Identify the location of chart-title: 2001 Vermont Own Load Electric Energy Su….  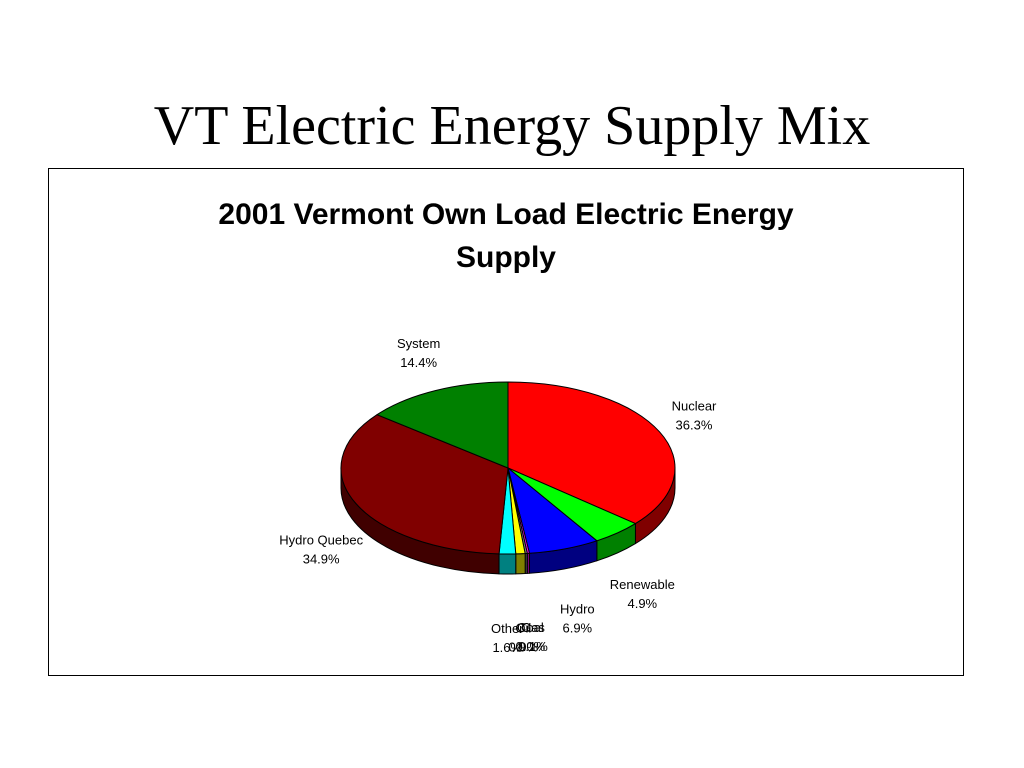
(506, 236).